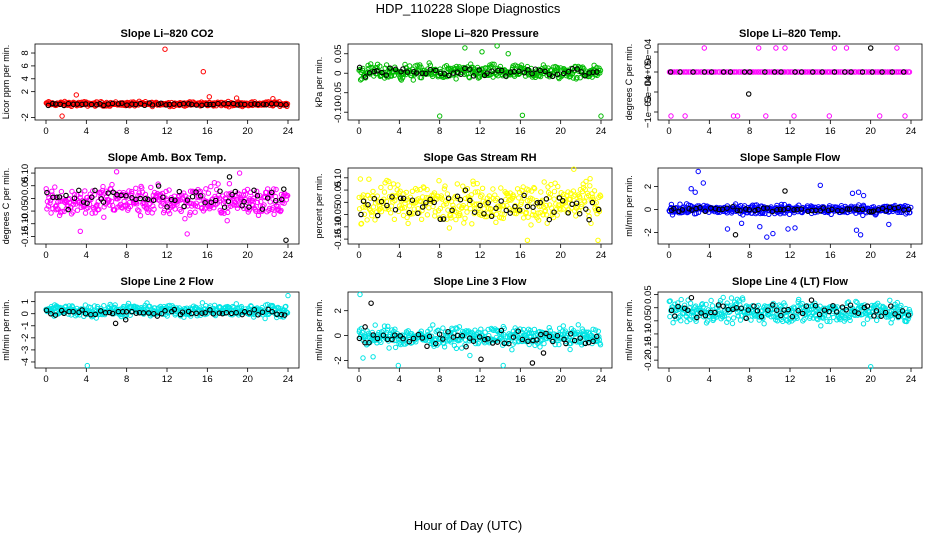  What do you see at coordinates (478, 333) in the screenshot?
I see `series-hourly` at bounding box center [478, 333].